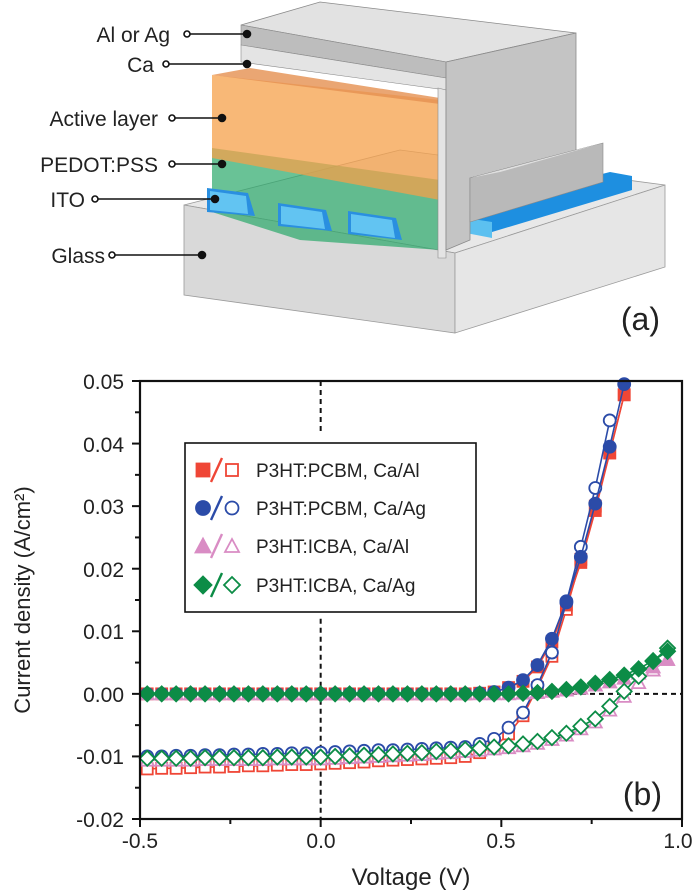 This screenshot has height=893, width=700. I want to click on y-tick-label: 0.03, so click(103, 507).